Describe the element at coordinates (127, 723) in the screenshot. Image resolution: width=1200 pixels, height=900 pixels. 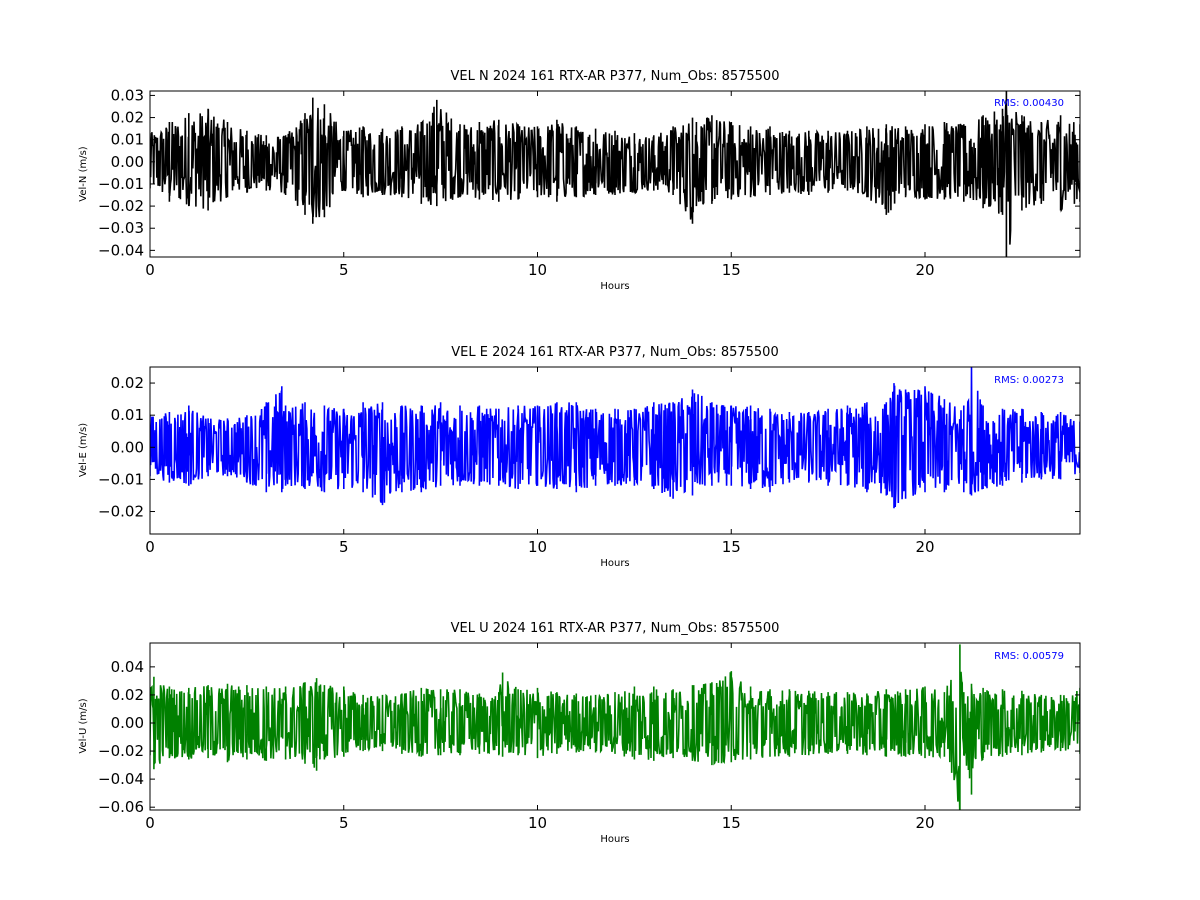
I see `vel-u-y-tick-label: 0.00` at that location.